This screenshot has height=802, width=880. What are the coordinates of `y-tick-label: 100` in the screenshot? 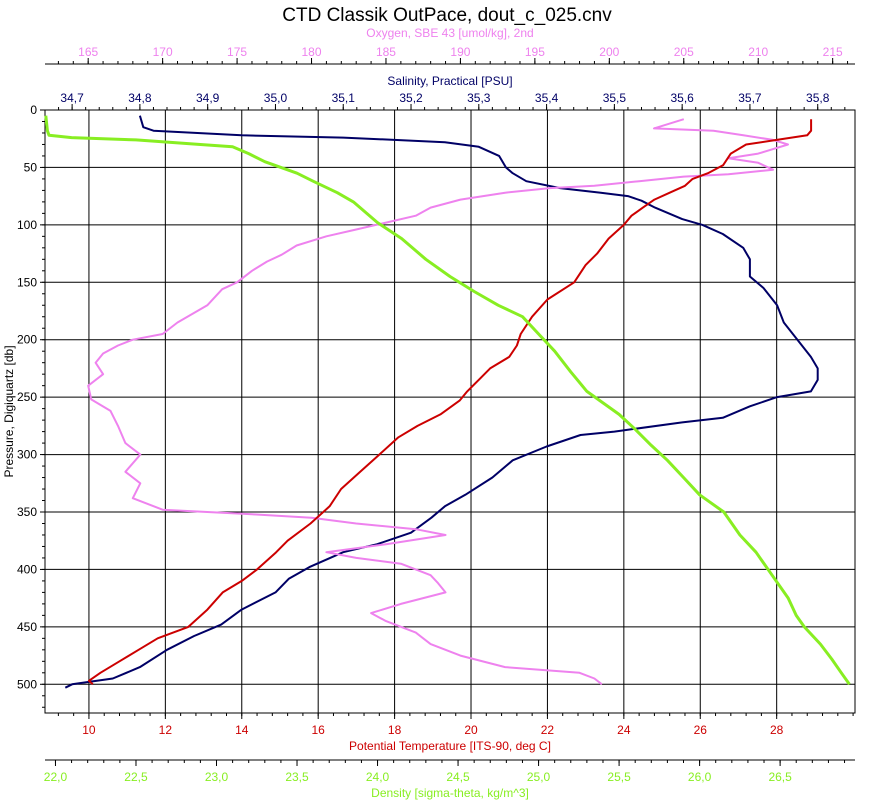 It's located at (27, 225).